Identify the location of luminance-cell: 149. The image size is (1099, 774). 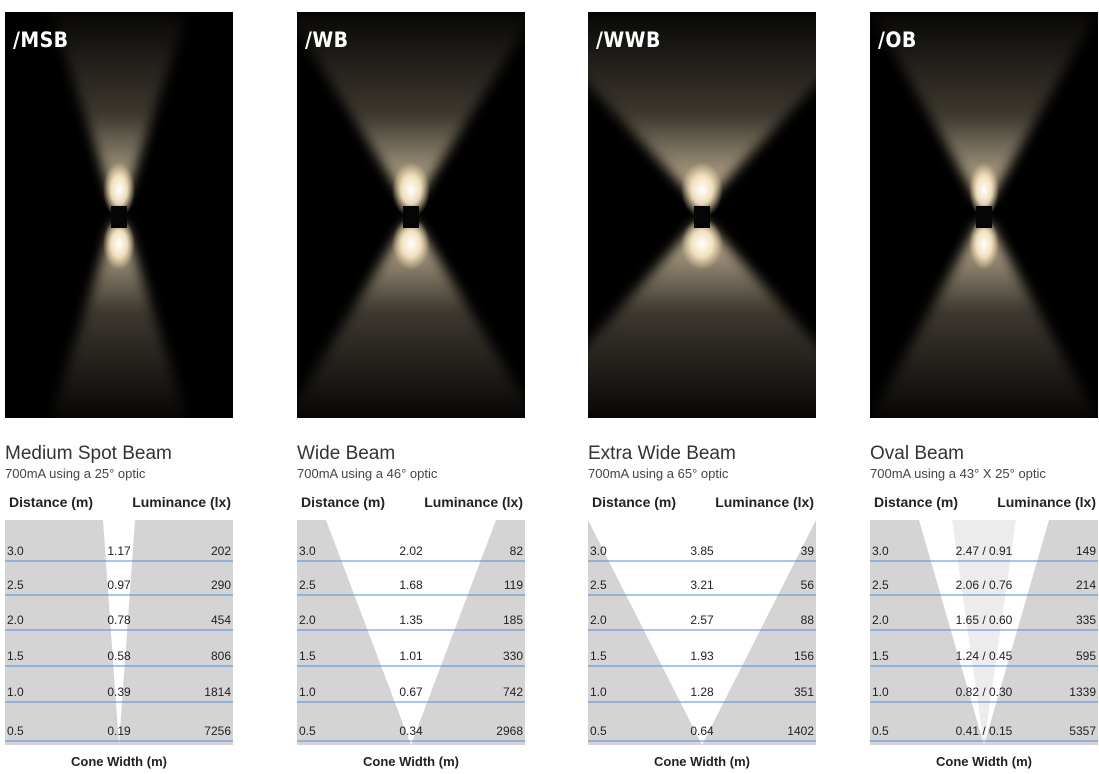
(1085, 551).